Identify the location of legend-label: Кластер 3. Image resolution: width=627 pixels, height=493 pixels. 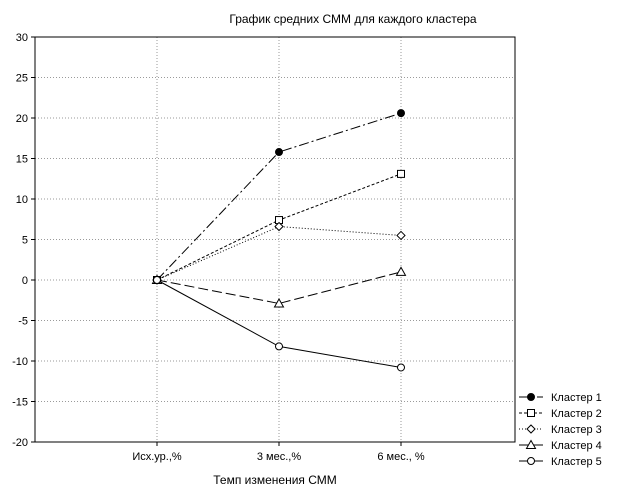
(576, 430).